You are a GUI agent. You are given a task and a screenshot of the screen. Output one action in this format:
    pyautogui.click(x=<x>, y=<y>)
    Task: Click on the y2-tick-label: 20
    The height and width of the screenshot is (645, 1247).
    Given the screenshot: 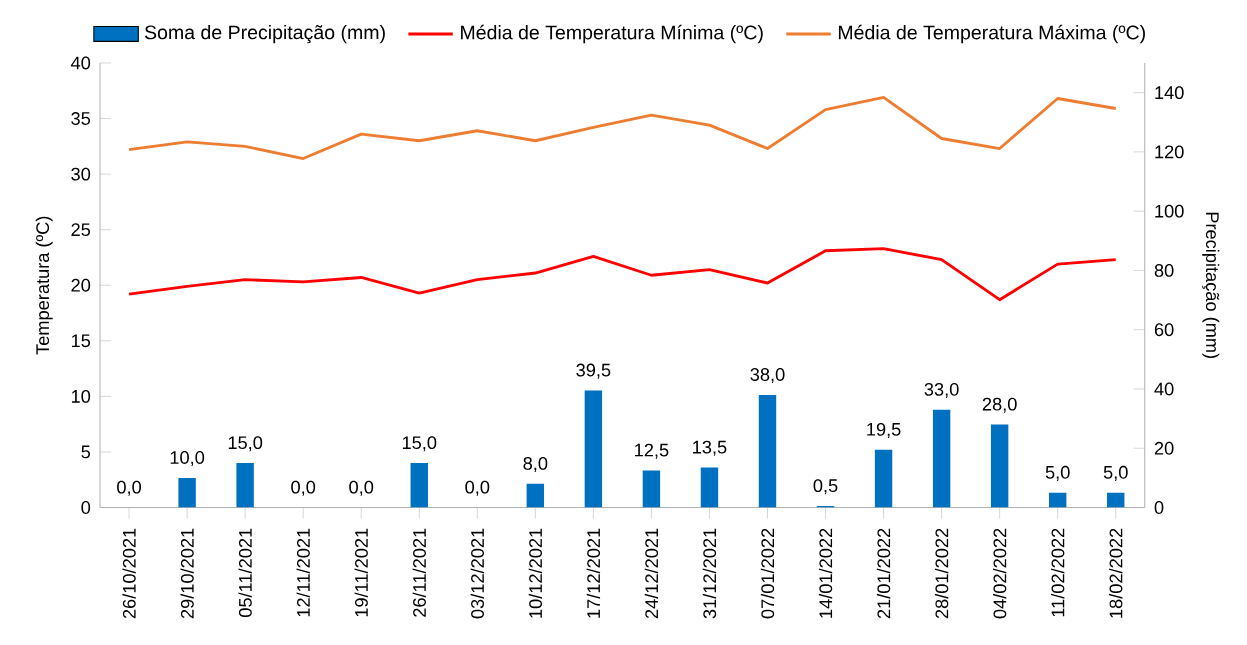 What is the action you would take?
    pyautogui.click(x=1164, y=448)
    